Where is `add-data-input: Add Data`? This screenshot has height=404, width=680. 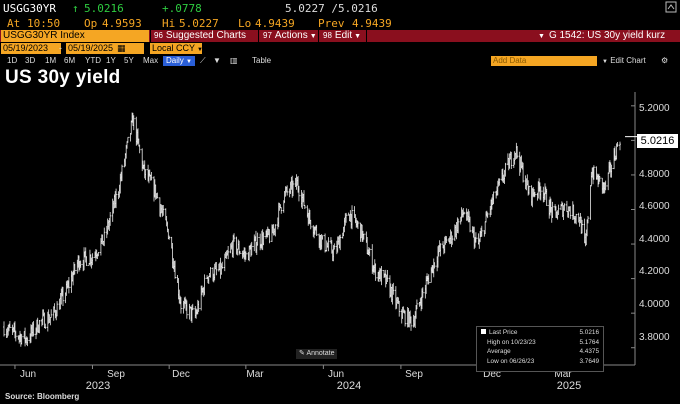
add-data-input: Add Data is located at coordinates (544, 61).